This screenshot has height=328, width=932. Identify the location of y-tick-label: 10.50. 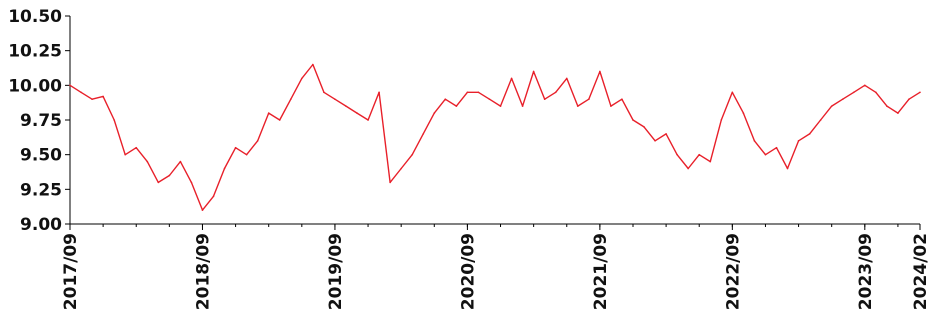
(35, 17).